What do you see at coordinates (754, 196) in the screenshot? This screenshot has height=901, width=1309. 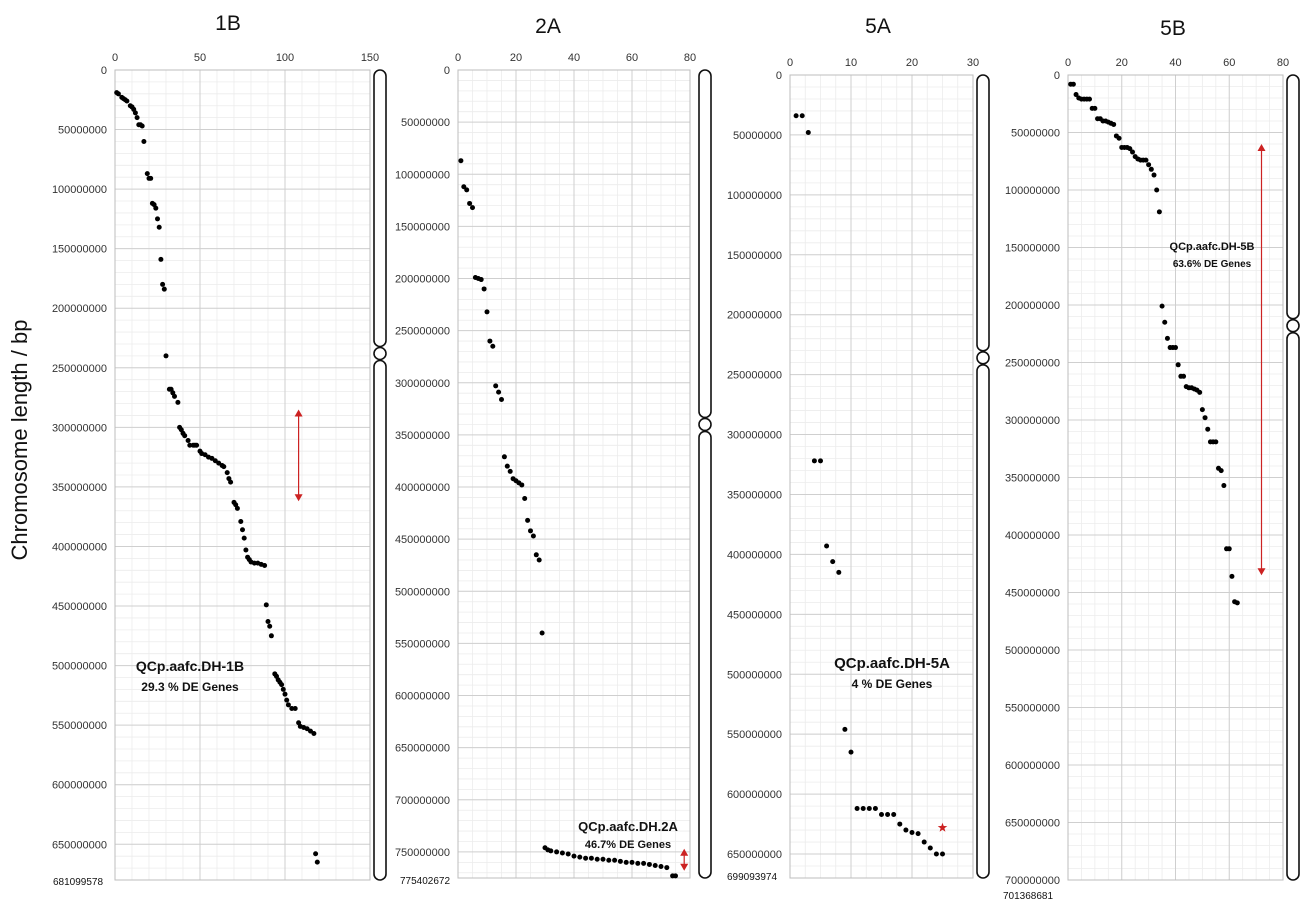 I see `y-tick-label: 100000000` at bounding box center [754, 196].